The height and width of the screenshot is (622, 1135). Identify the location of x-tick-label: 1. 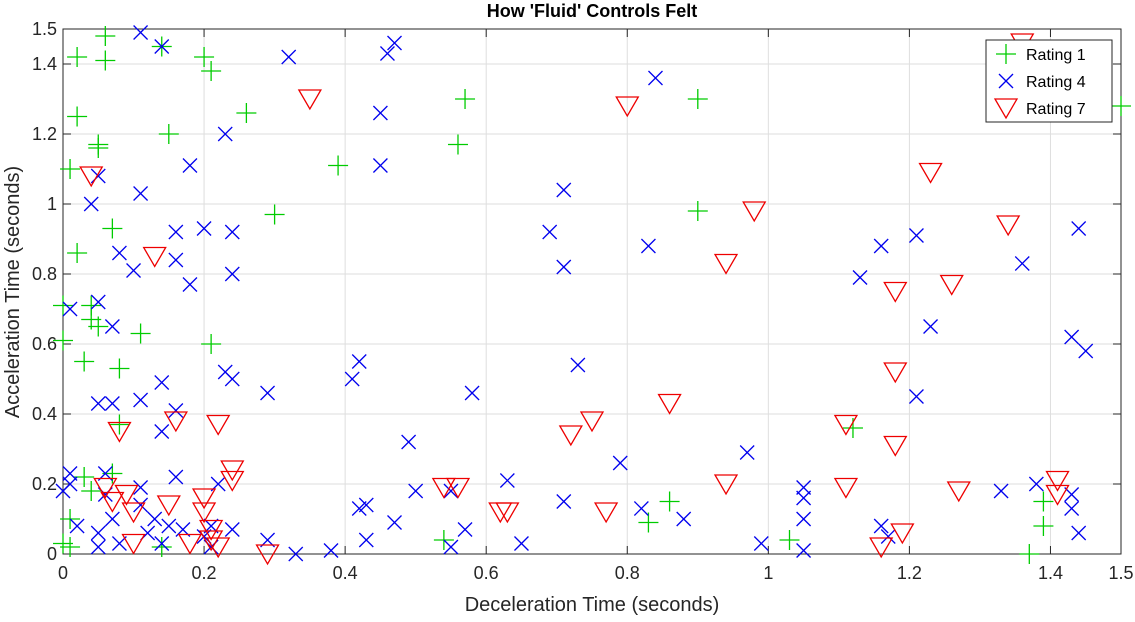
(768, 573).